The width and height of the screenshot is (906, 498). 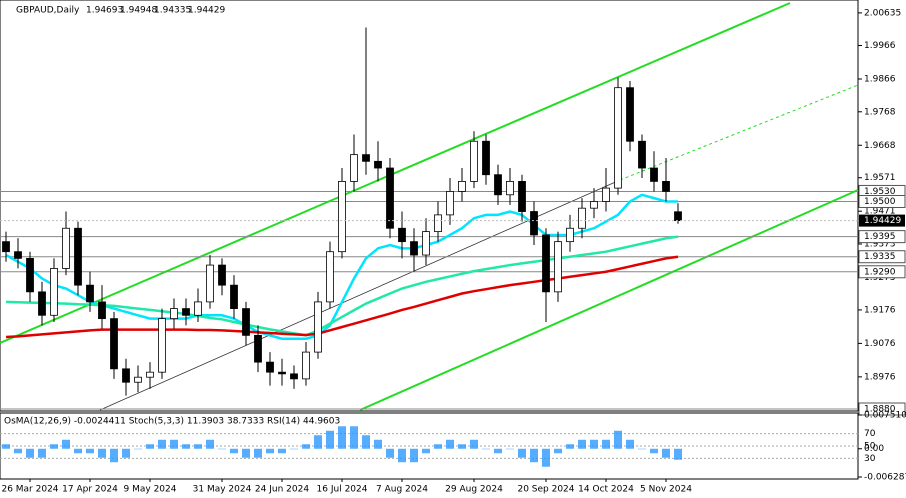 I want to click on x-tick-label: 24 Jun 2024, so click(x=282, y=490).